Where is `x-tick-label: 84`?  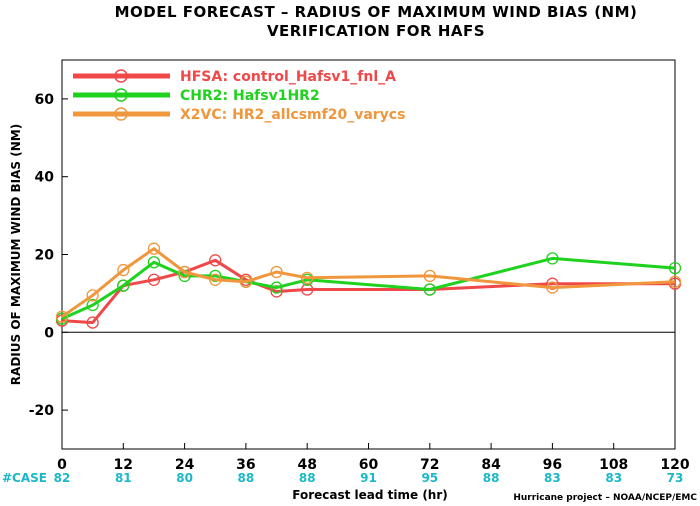
x-tick-label: 84 is located at coordinates (491, 465).